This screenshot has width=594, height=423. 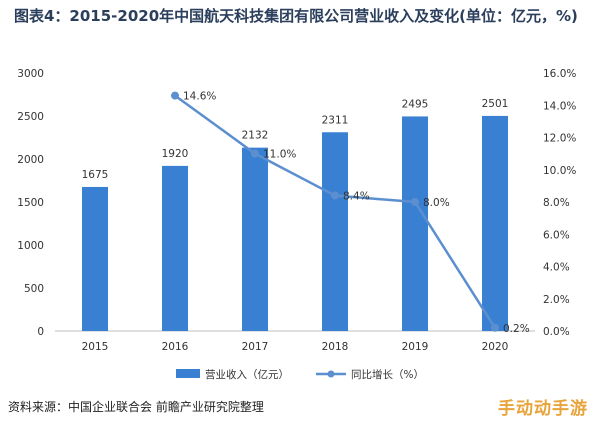 I want to click on y-right-tick-label: 16.0%, so click(x=559, y=74).